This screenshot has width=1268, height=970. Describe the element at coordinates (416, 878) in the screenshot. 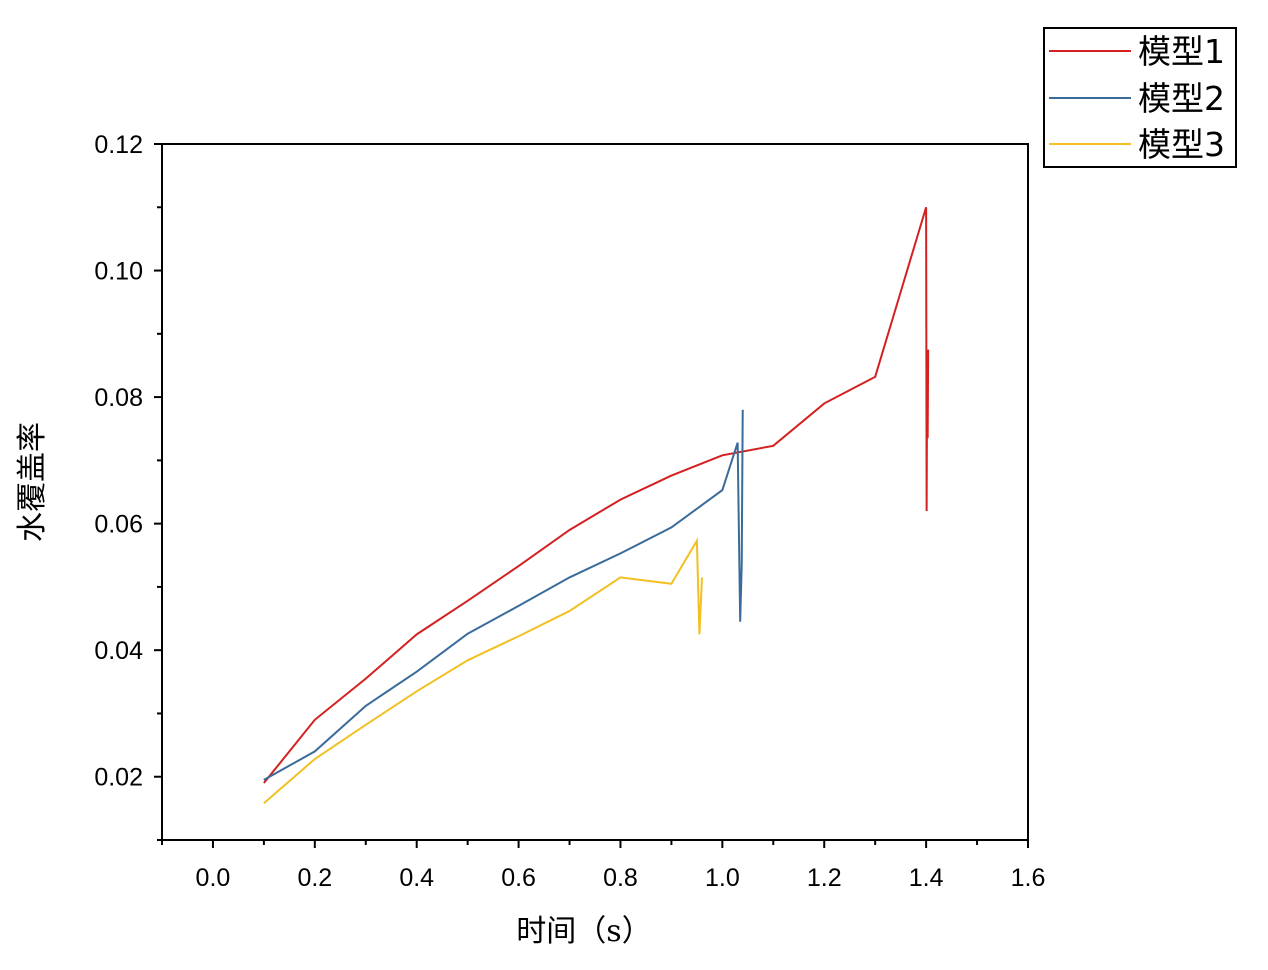

I see `x-tick-label: 0.4` at that location.